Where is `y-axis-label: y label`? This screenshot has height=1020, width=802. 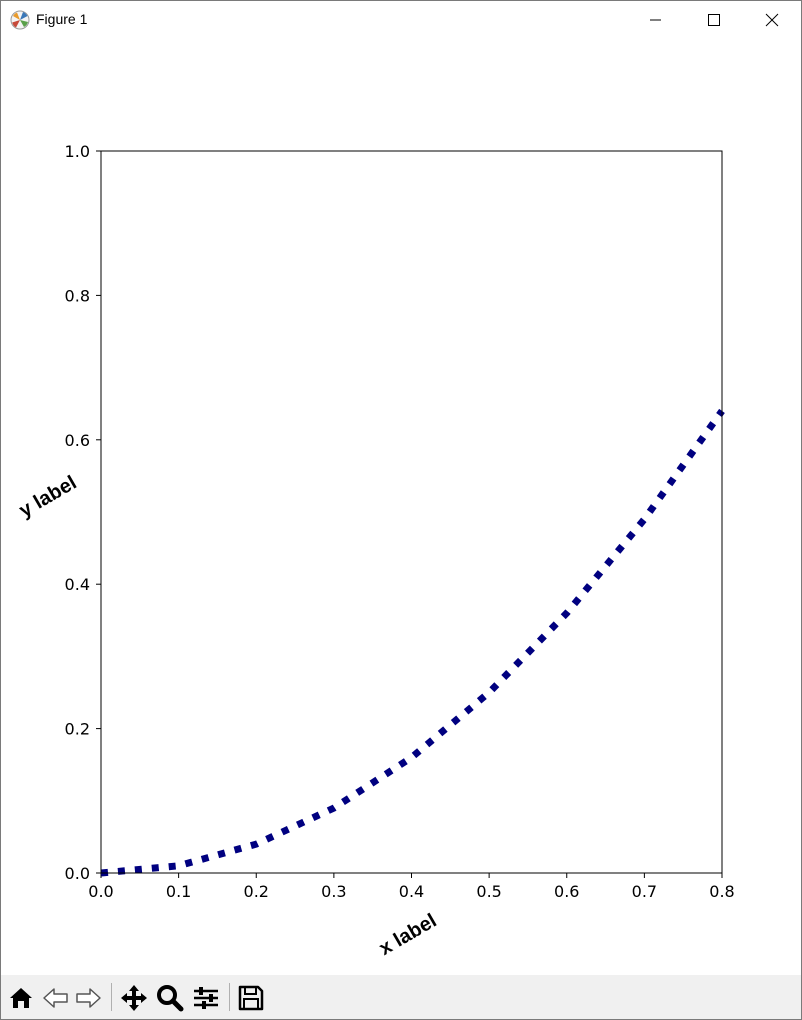
y-axis-label: y label is located at coordinates (48, 497).